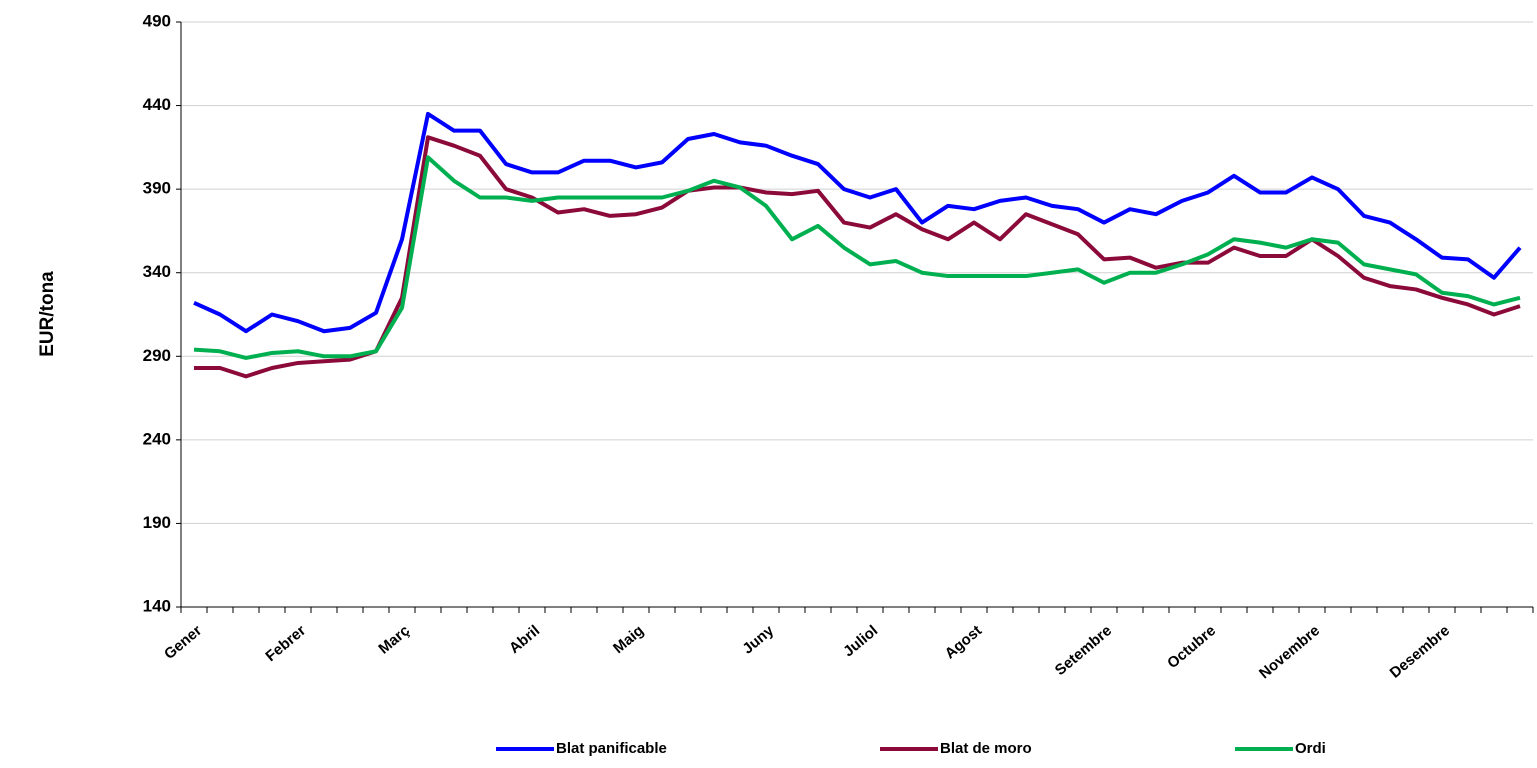 The image size is (1537, 768). I want to click on y-tick-label: 490, so click(157, 20).